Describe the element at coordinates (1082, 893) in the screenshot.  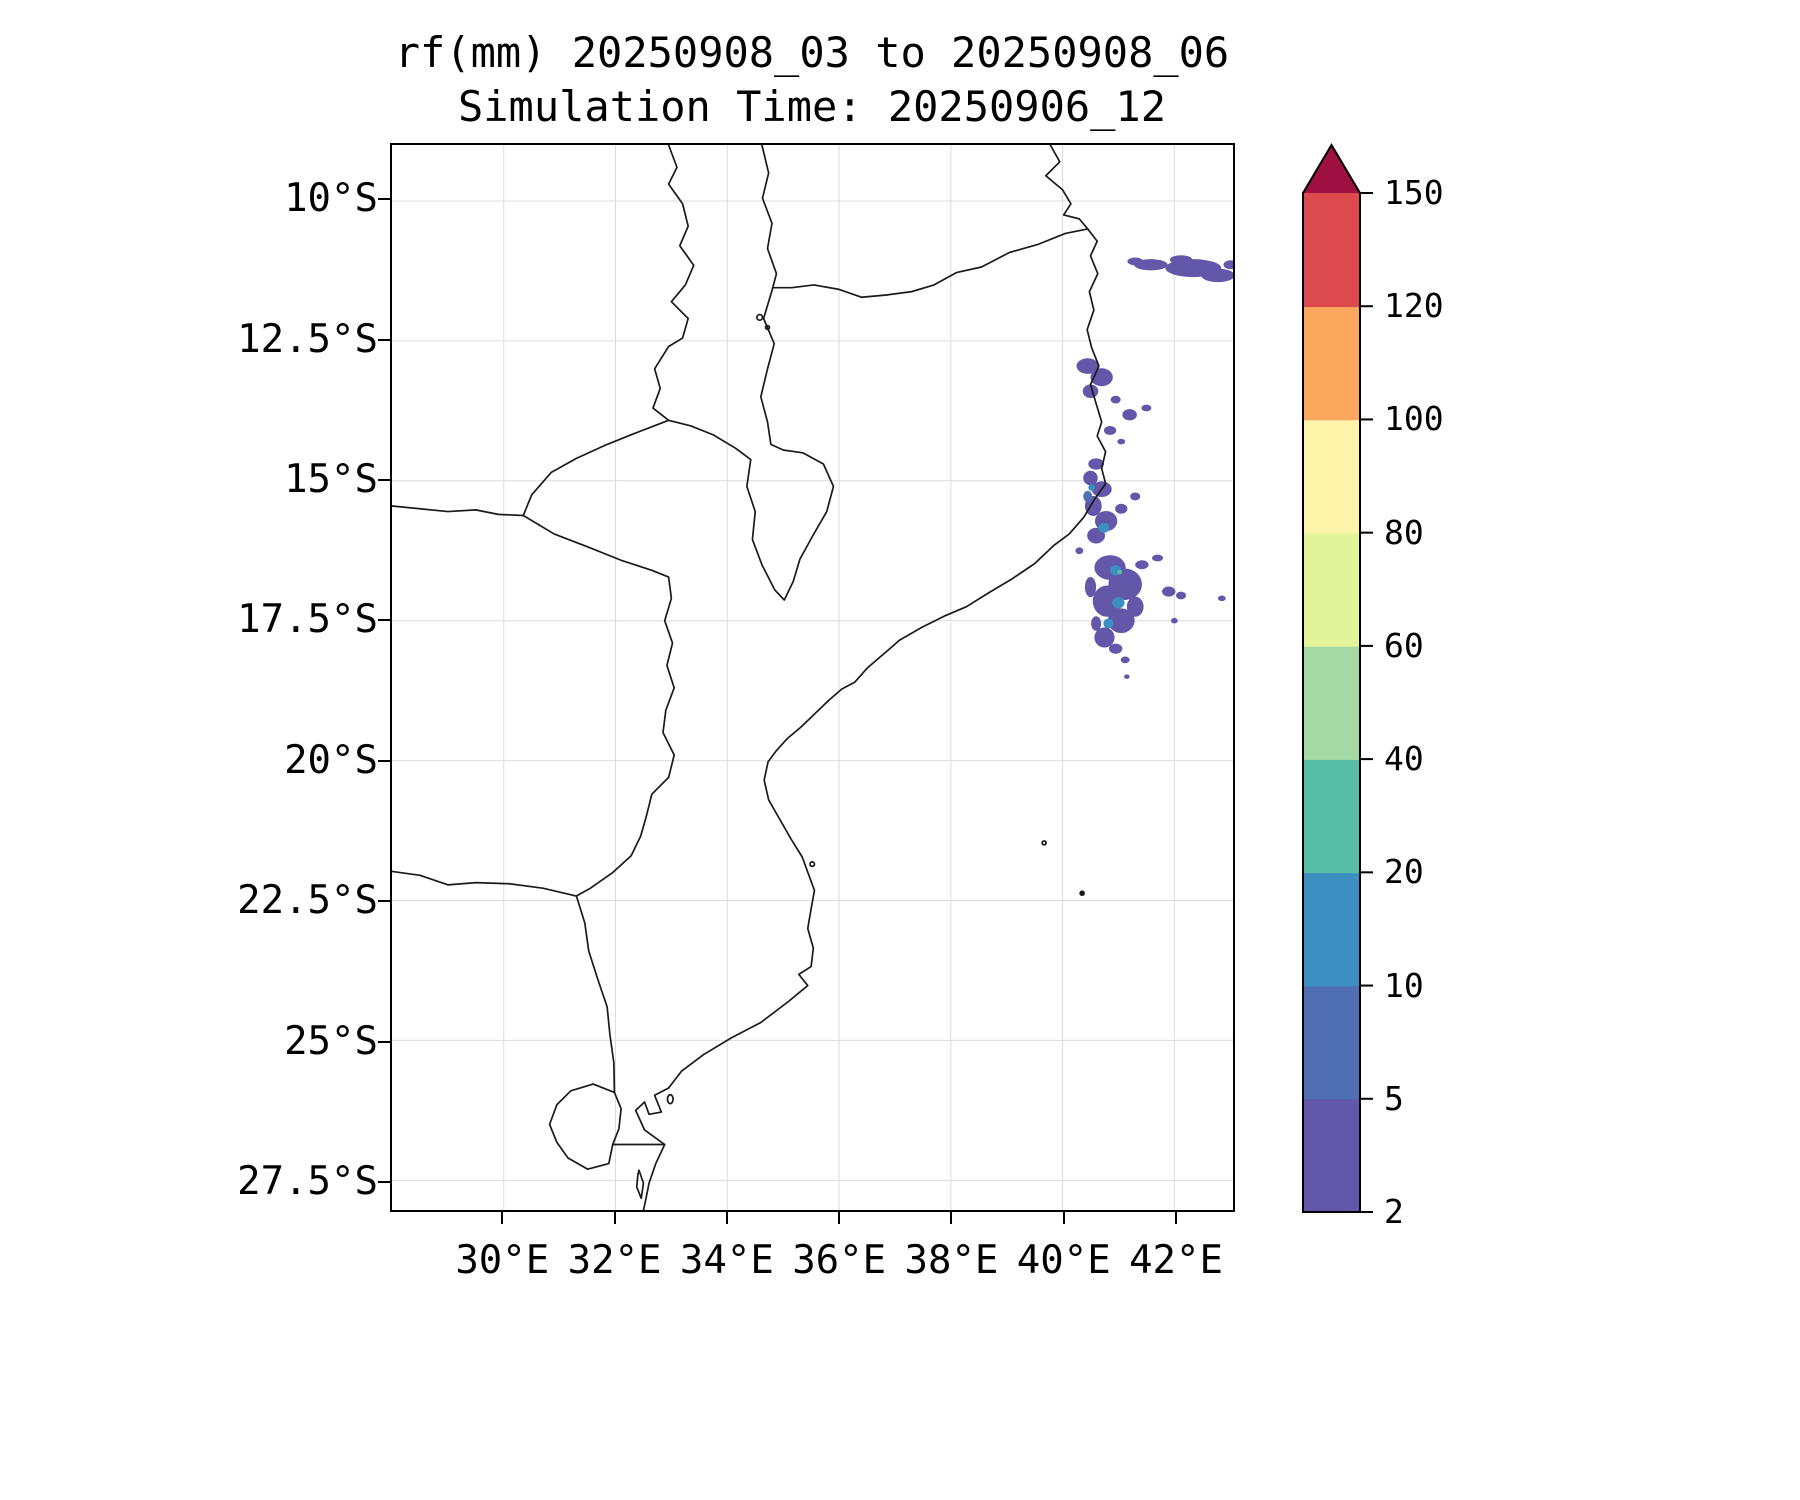
I see `europa-island` at that location.